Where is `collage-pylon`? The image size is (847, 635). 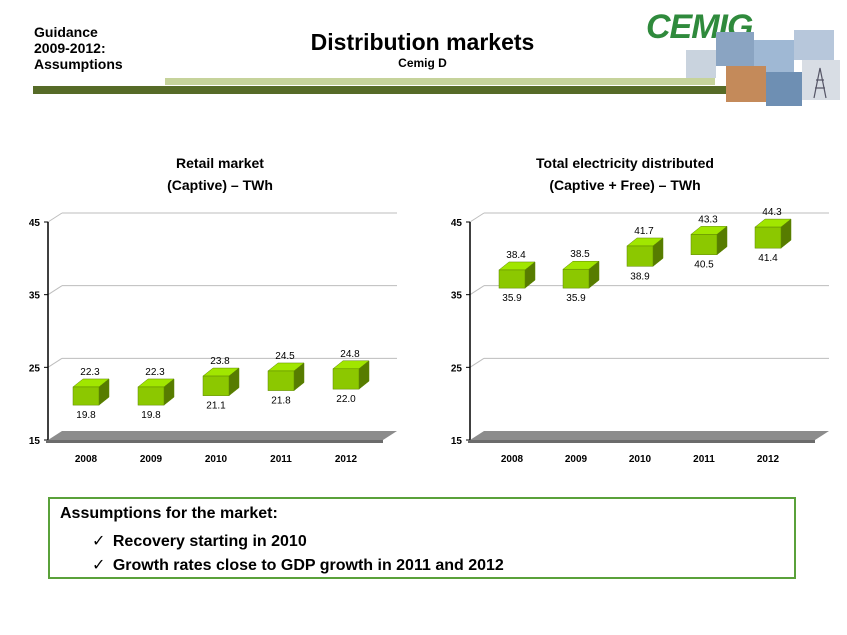 collage-pylon is located at coordinates (820, 83).